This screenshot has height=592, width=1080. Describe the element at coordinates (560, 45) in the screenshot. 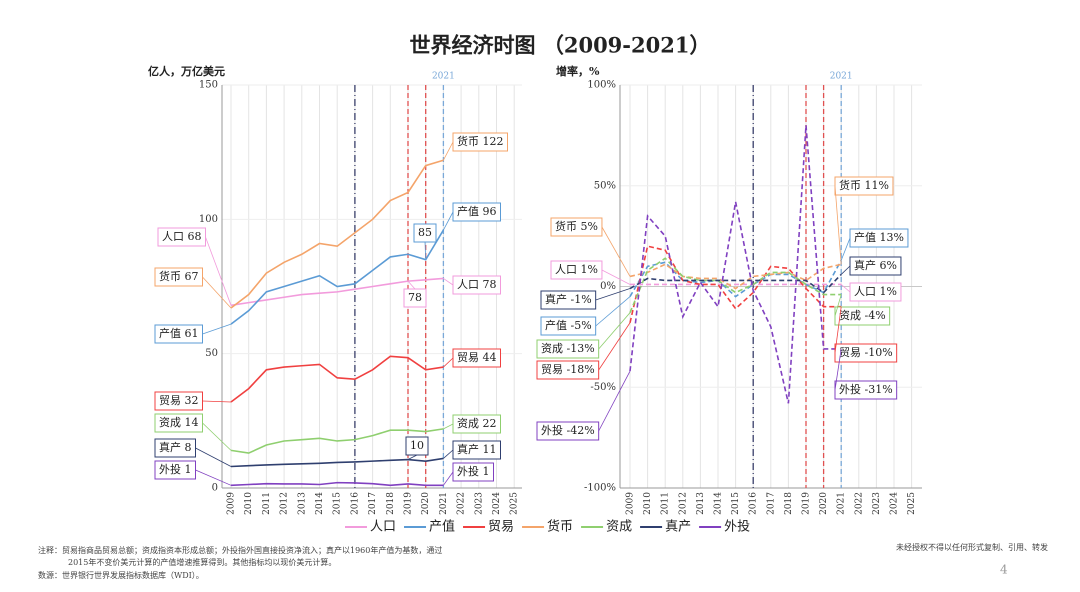

I see `title: 世界经济时图 （2009-2021）` at that location.